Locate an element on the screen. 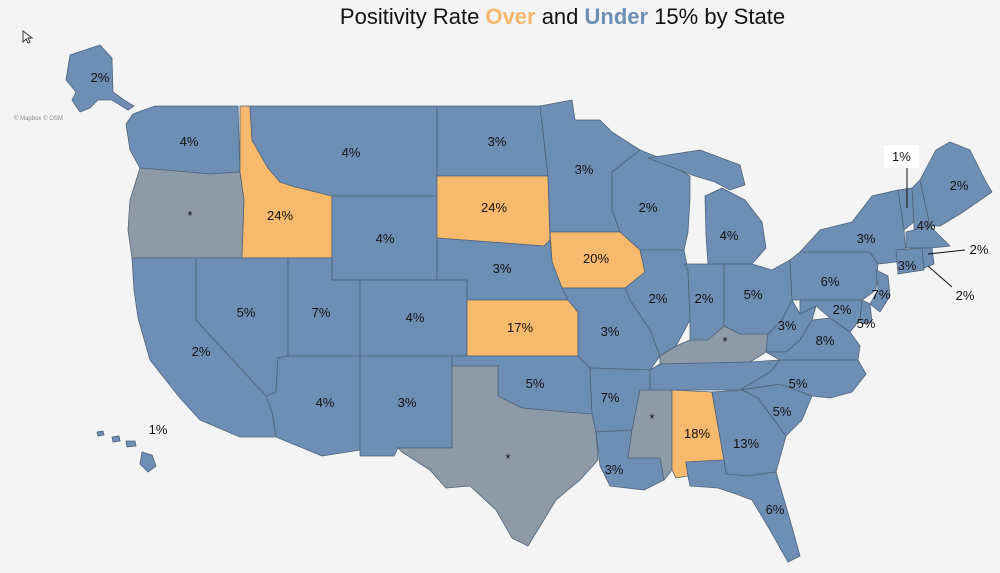 The image size is (1000, 573). state-TX is located at coordinates (498, 456).